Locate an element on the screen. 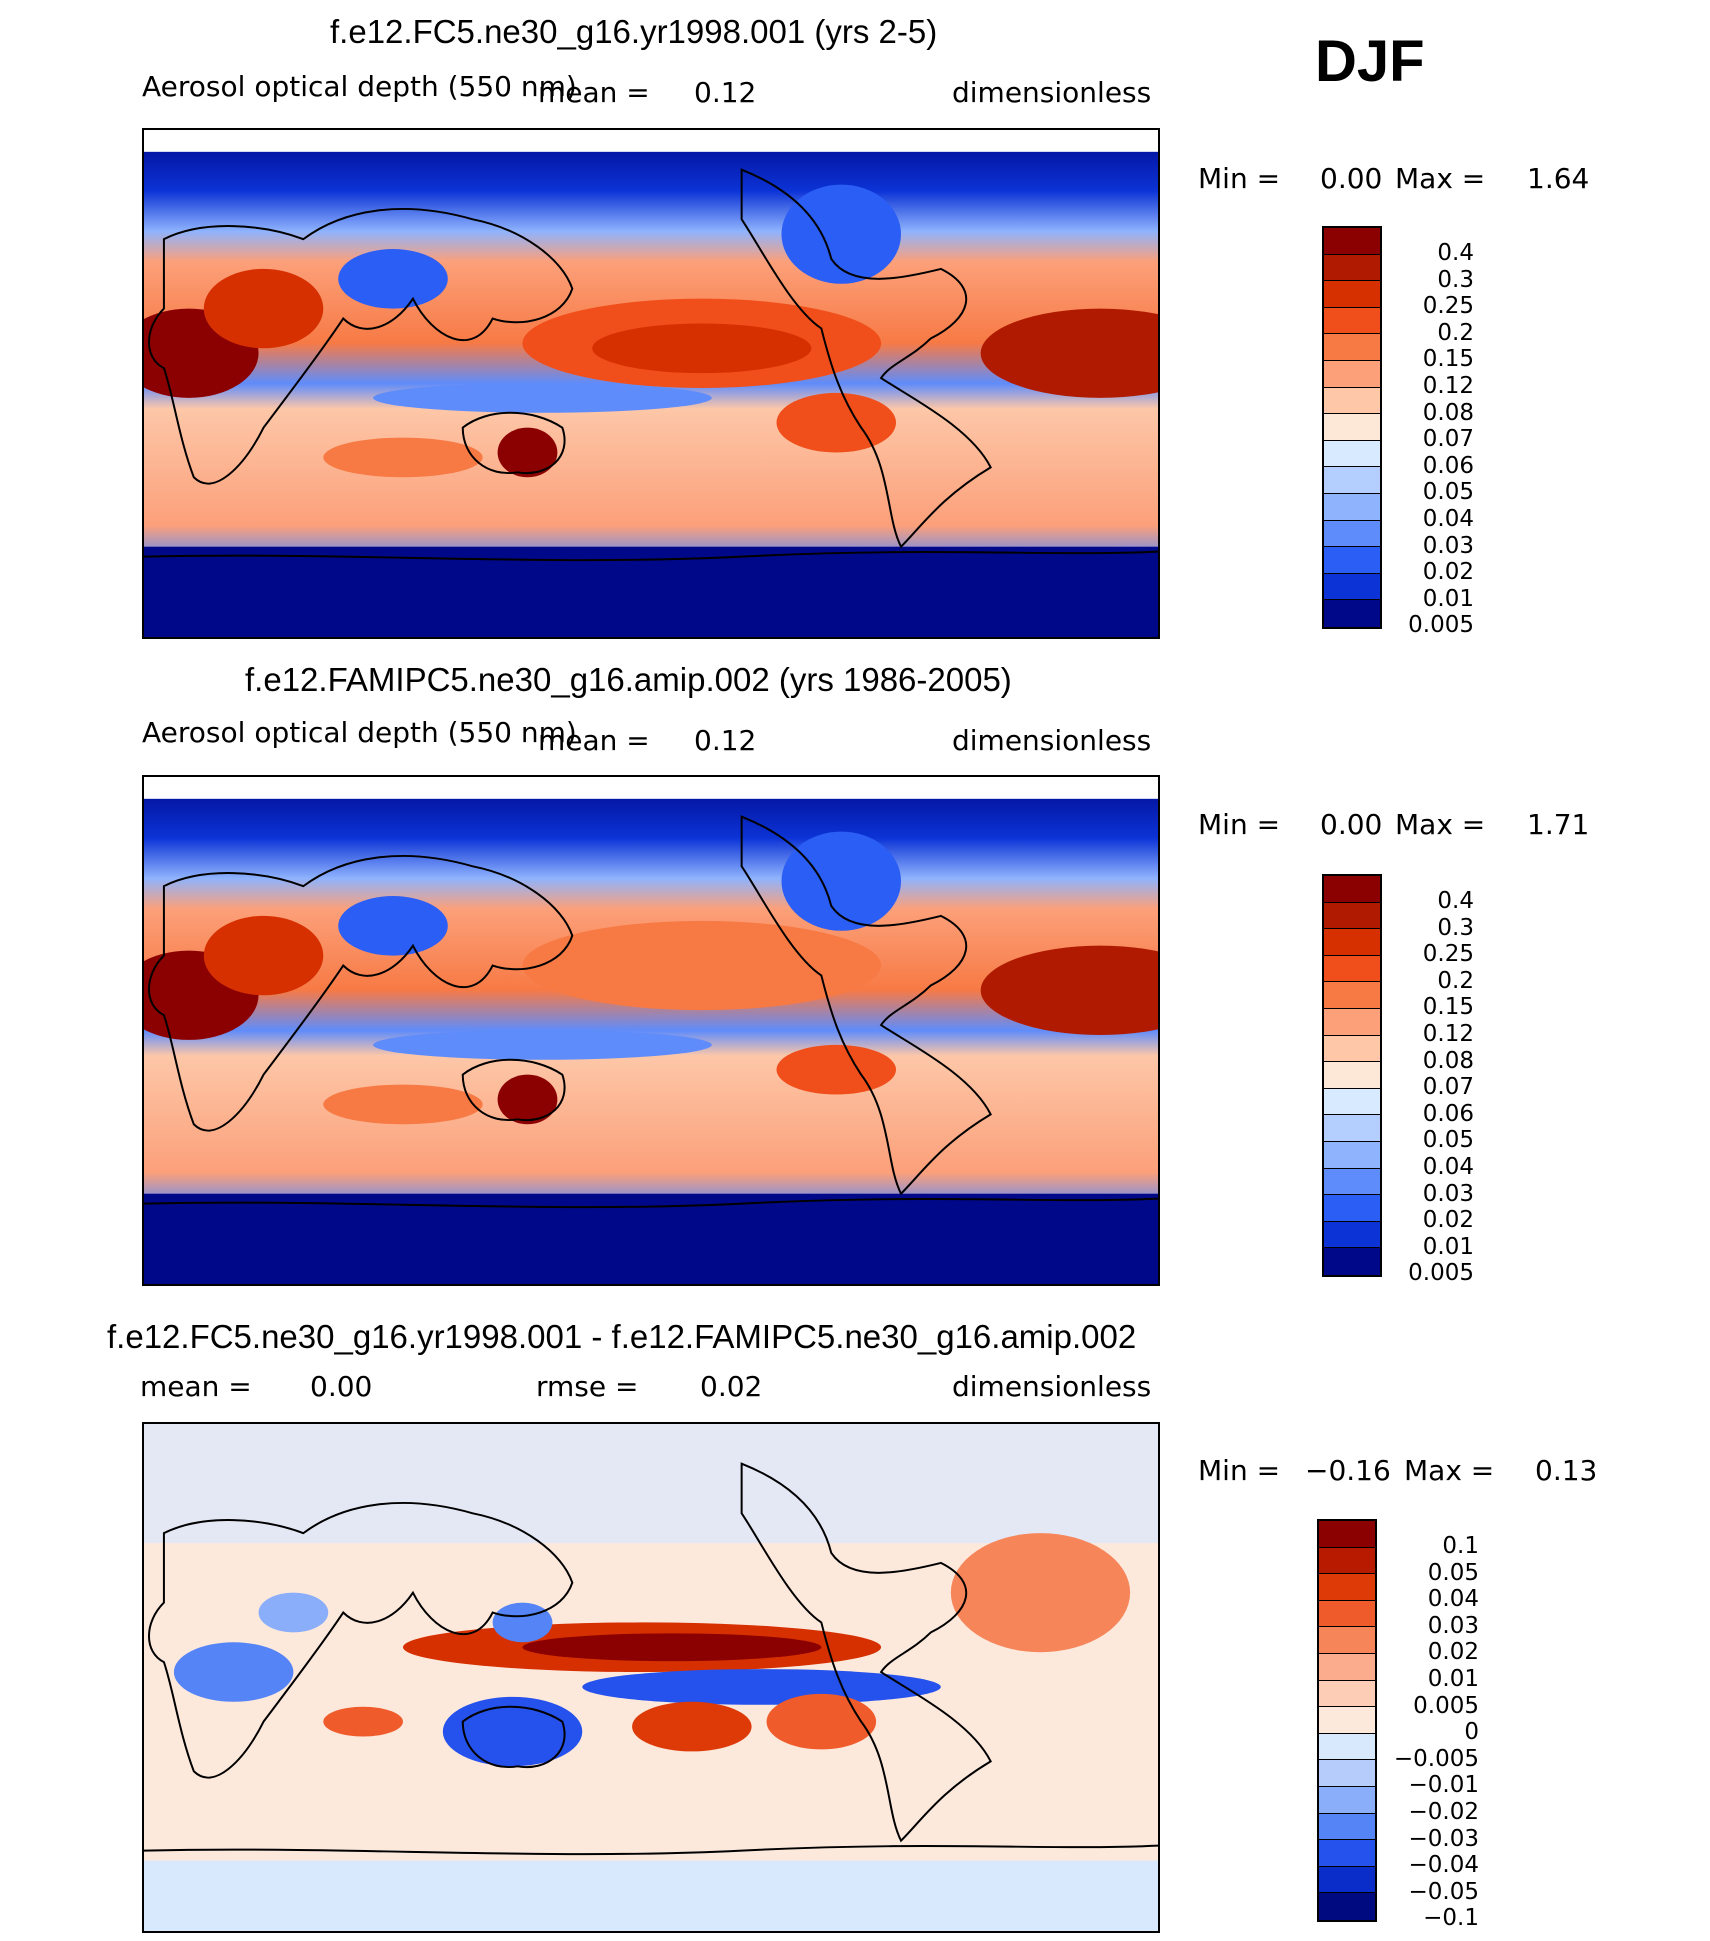  colorbar-label: 0.1 is located at coordinates (1460, 1546).